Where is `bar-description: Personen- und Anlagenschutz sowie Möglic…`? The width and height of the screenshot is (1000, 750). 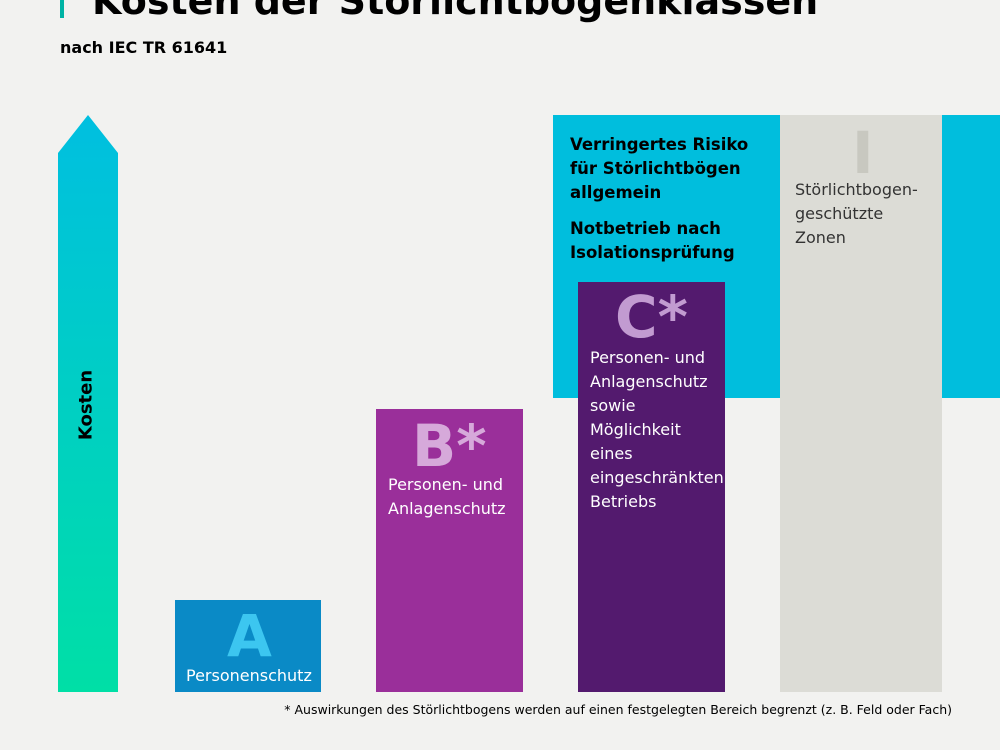 bar-description: Personen- und Anlagenschutz sowie Möglic… is located at coordinates (657, 429).